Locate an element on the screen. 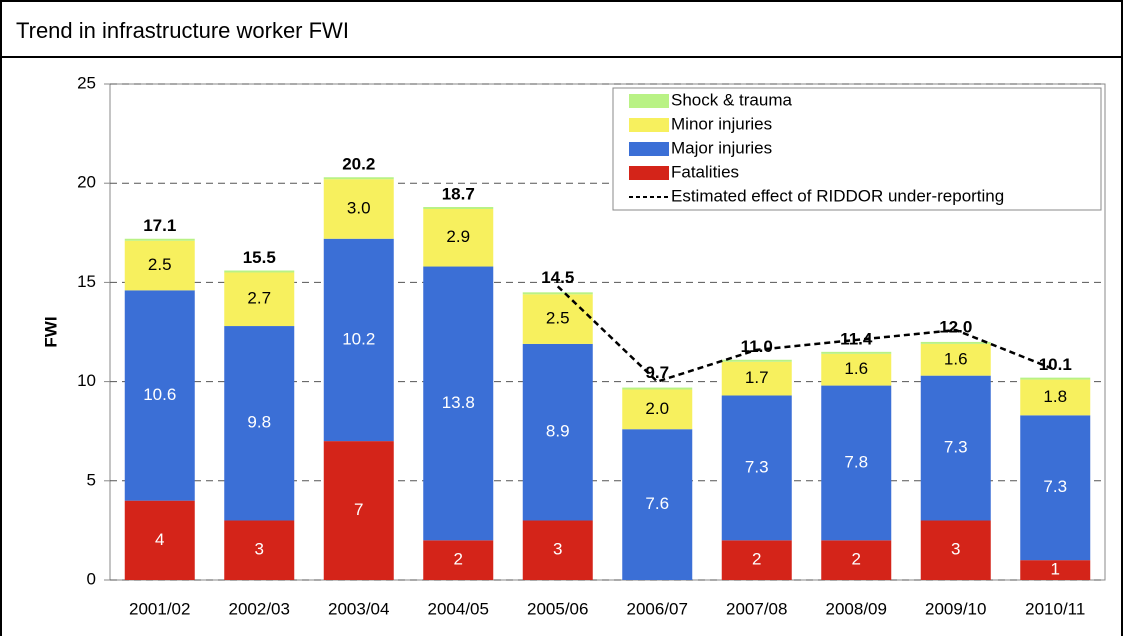 Image resolution: width=1125 pixels, height=636 pixels. value-label: 10.2 is located at coordinates (358, 338).